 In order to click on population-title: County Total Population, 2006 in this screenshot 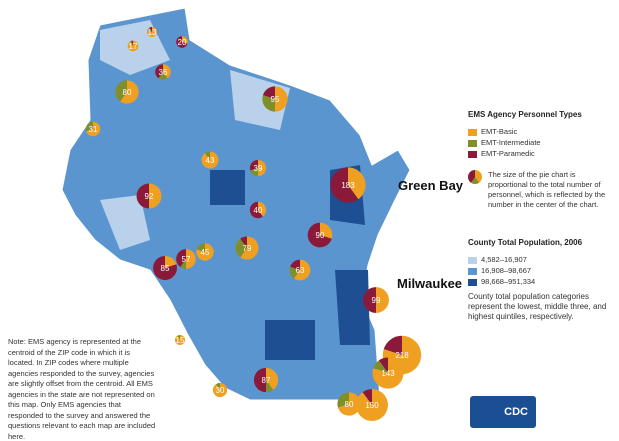, I will do `click(525, 242)`.